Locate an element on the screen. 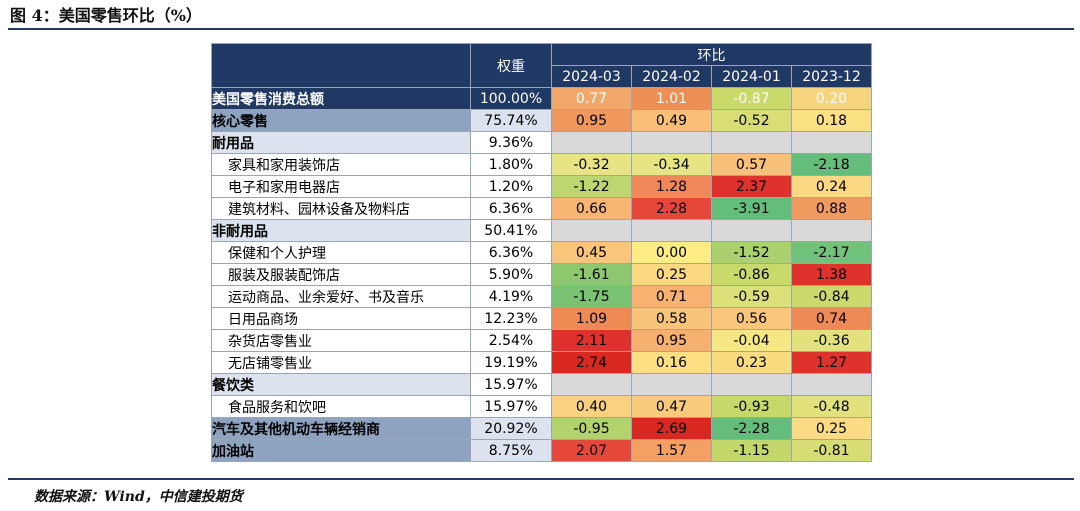 The height and width of the screenshot is (511, 1080). value-cell: 0.77 is located at coordinates (591, 98).